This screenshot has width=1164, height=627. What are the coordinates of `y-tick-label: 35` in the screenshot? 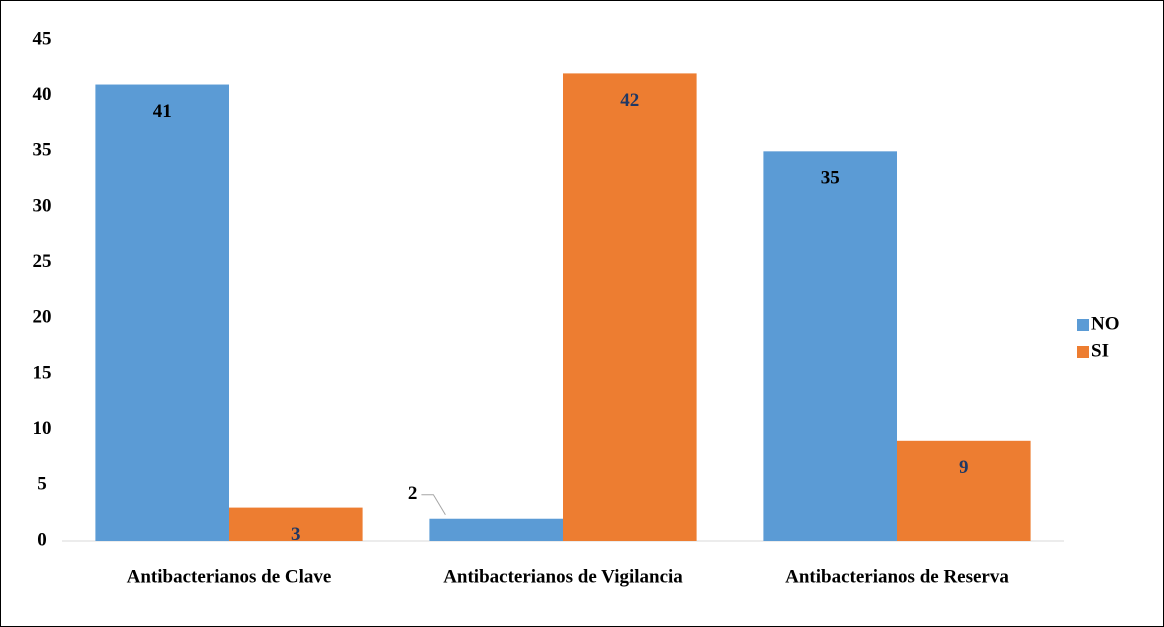 It's located at (42, 150).